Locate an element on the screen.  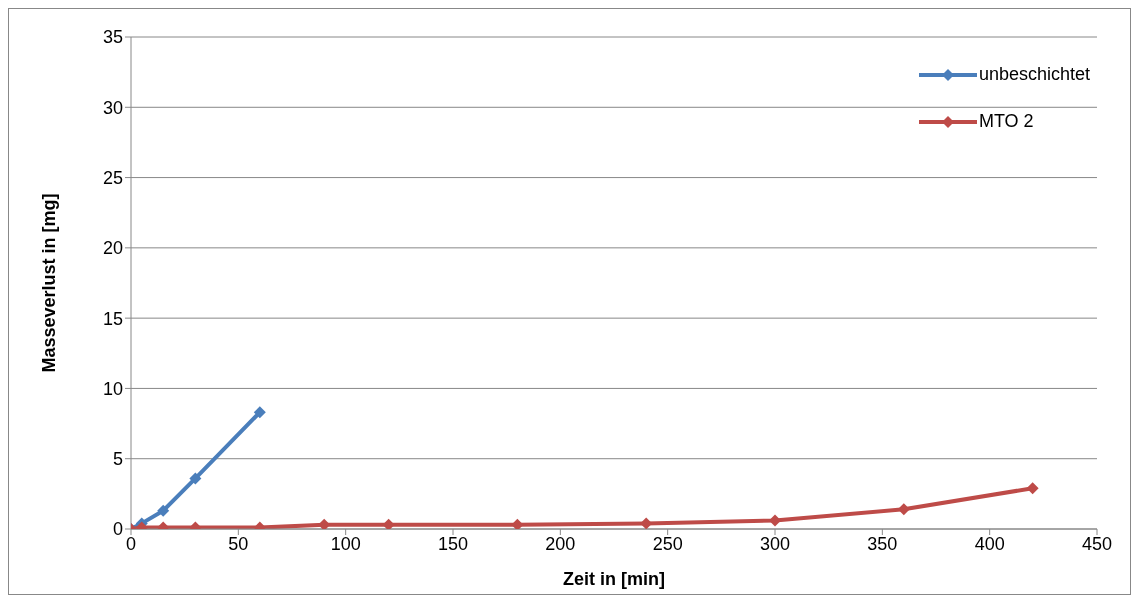
y-tick-label: 0 is located at coordinates (117, 529).